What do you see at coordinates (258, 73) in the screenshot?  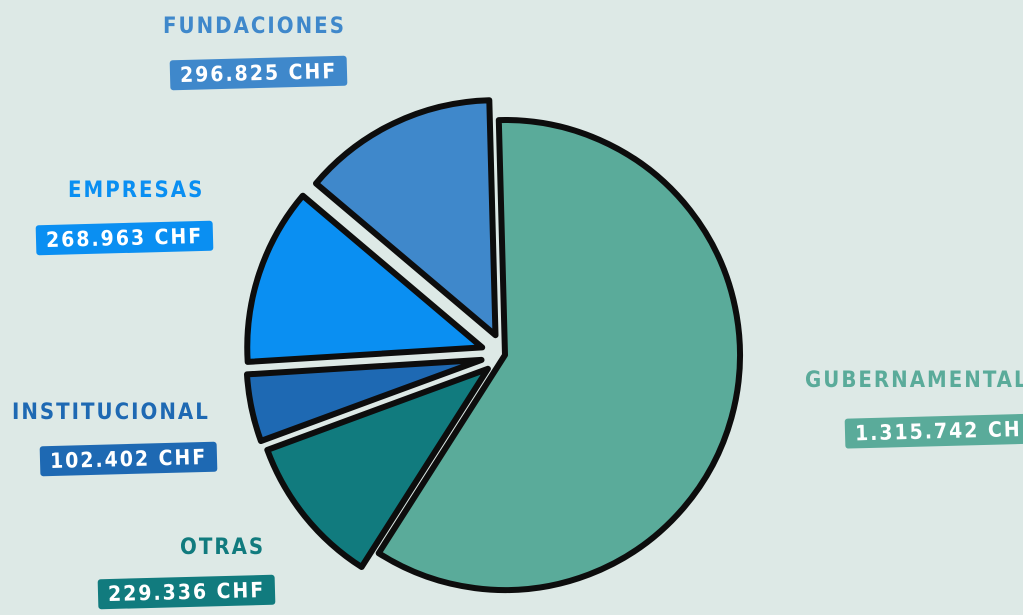 I see `label-fundaciones-value: 296.825 CHF` at bounding box center [258, 73].